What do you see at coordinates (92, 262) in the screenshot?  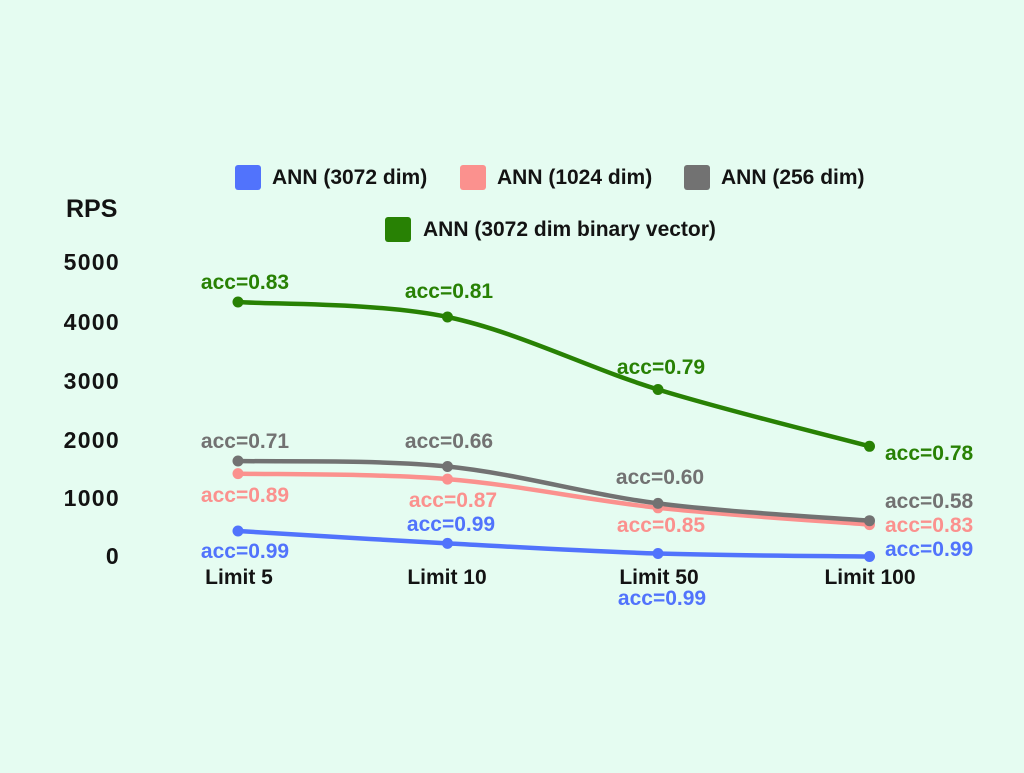 I see `svg-text: 5000` at bounding box center [92, 262].